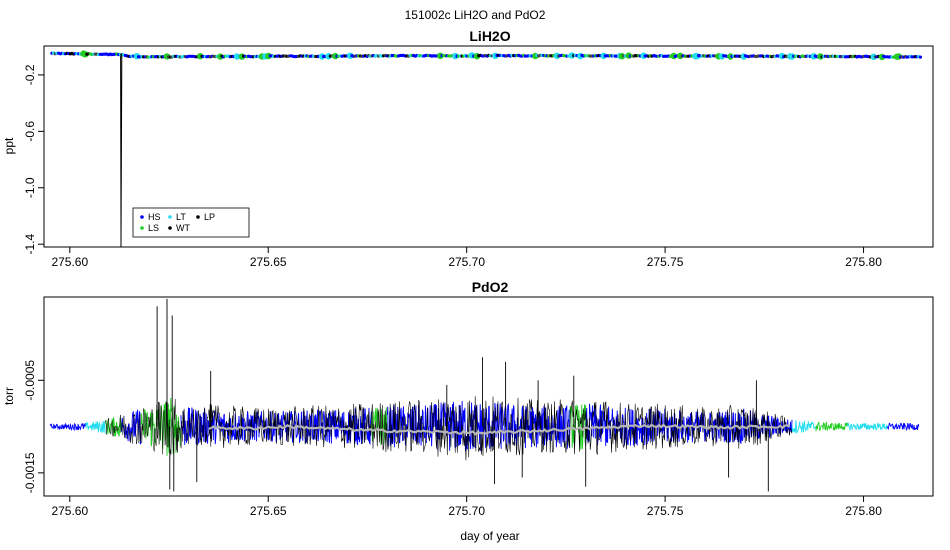 Image resolution: width=950 pixels, height=550 pixels. Describe the element at coordinates (142, 228) in the screenshot. I see `legend-marker-ls` at that location.